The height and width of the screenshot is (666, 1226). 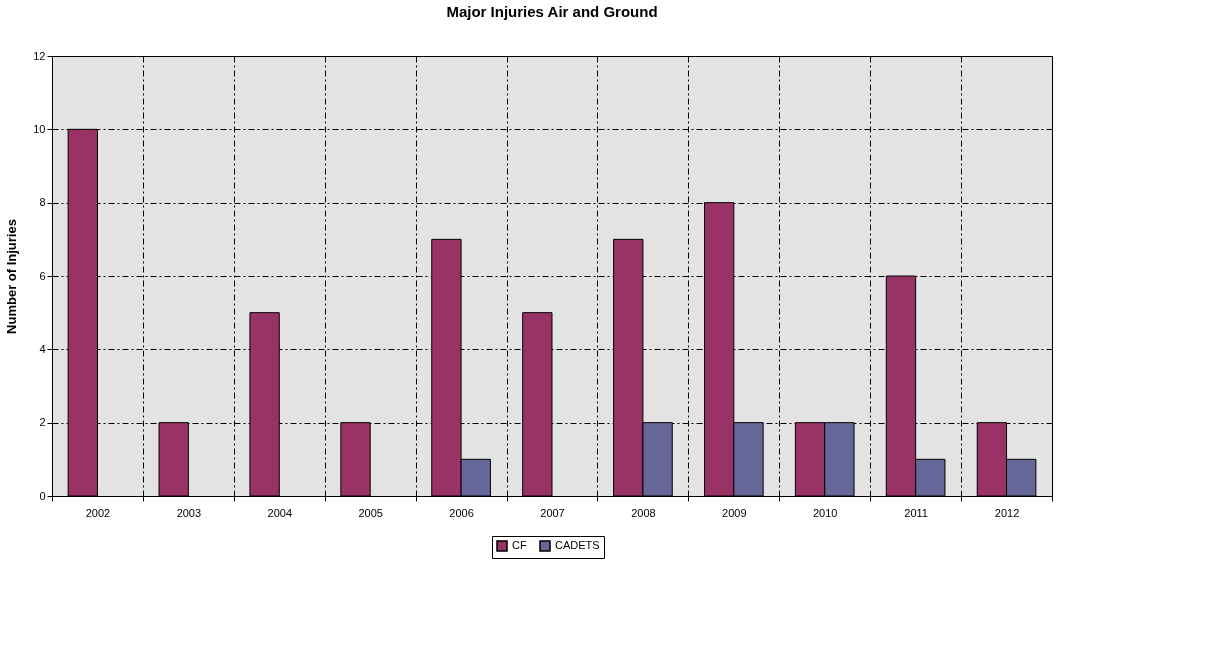 What do you see at coordinates (39, 128) in the screenshot?
I see `y-tick-label: 10` at bounding box center [39, 128].